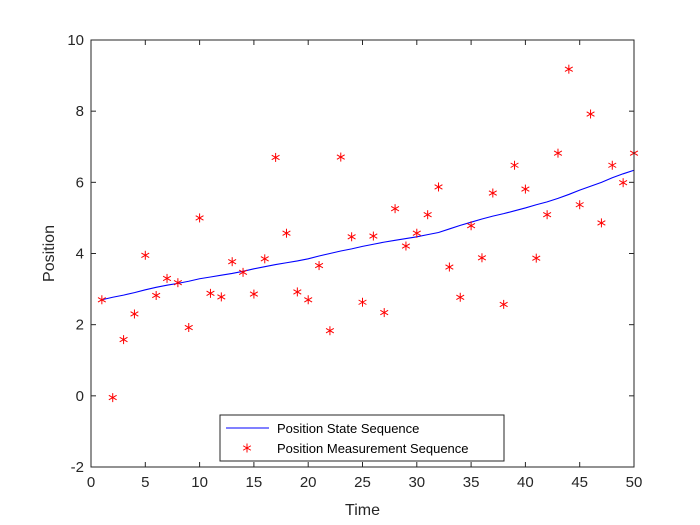  What do you see at coordinates (91, 482) in the screenshot?
I see `x-tick-label: 0` at bounding box center [91, 482].